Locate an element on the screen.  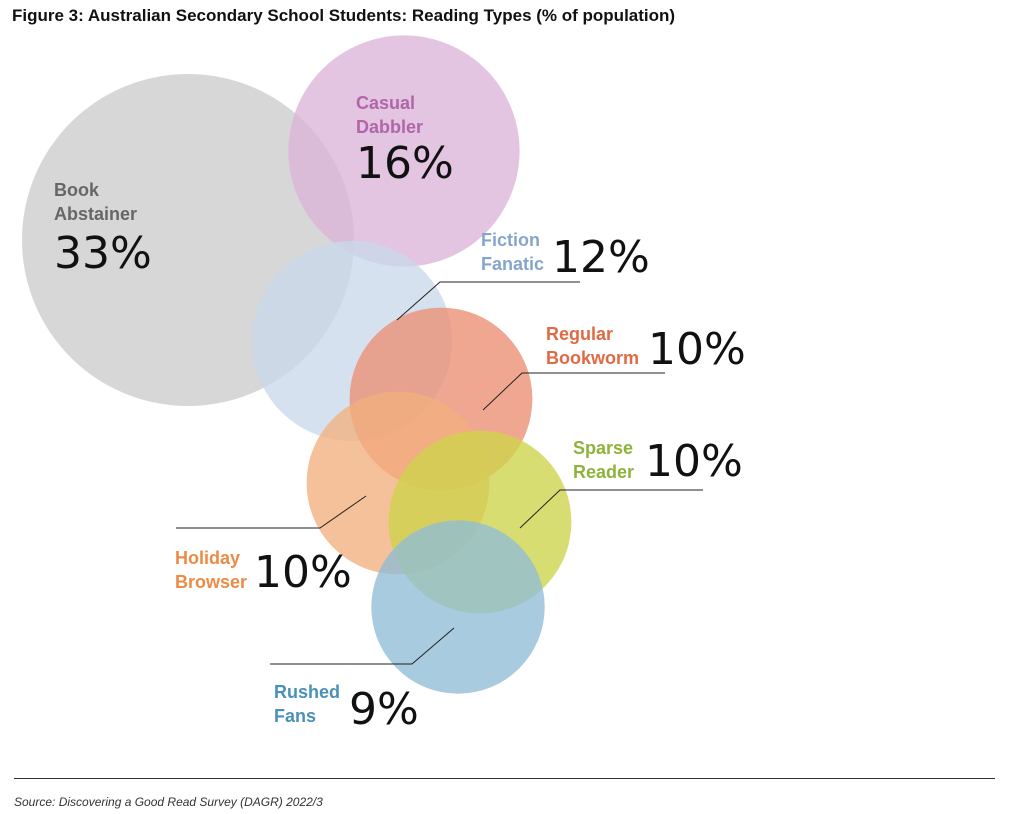
label-line: Fans is located at coordinates (295, 716).